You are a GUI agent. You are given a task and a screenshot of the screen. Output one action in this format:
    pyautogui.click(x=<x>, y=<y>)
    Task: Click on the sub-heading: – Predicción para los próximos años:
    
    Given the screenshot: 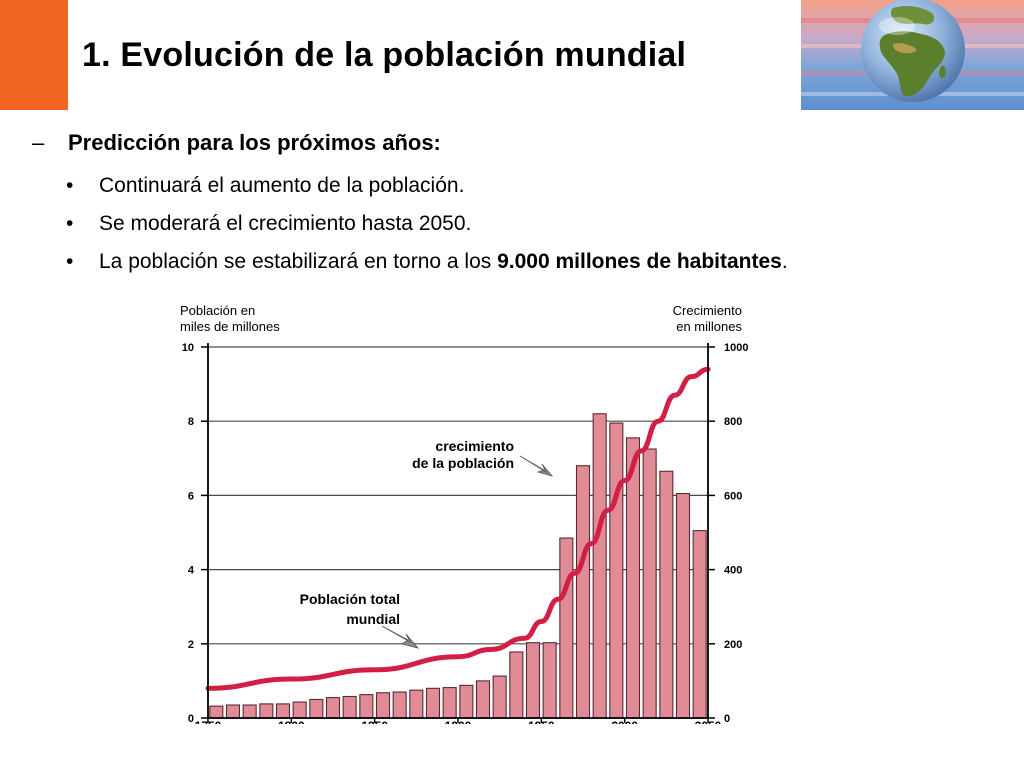 What is the action you would take?
    pyautogui.click(x=236, y=143)
    